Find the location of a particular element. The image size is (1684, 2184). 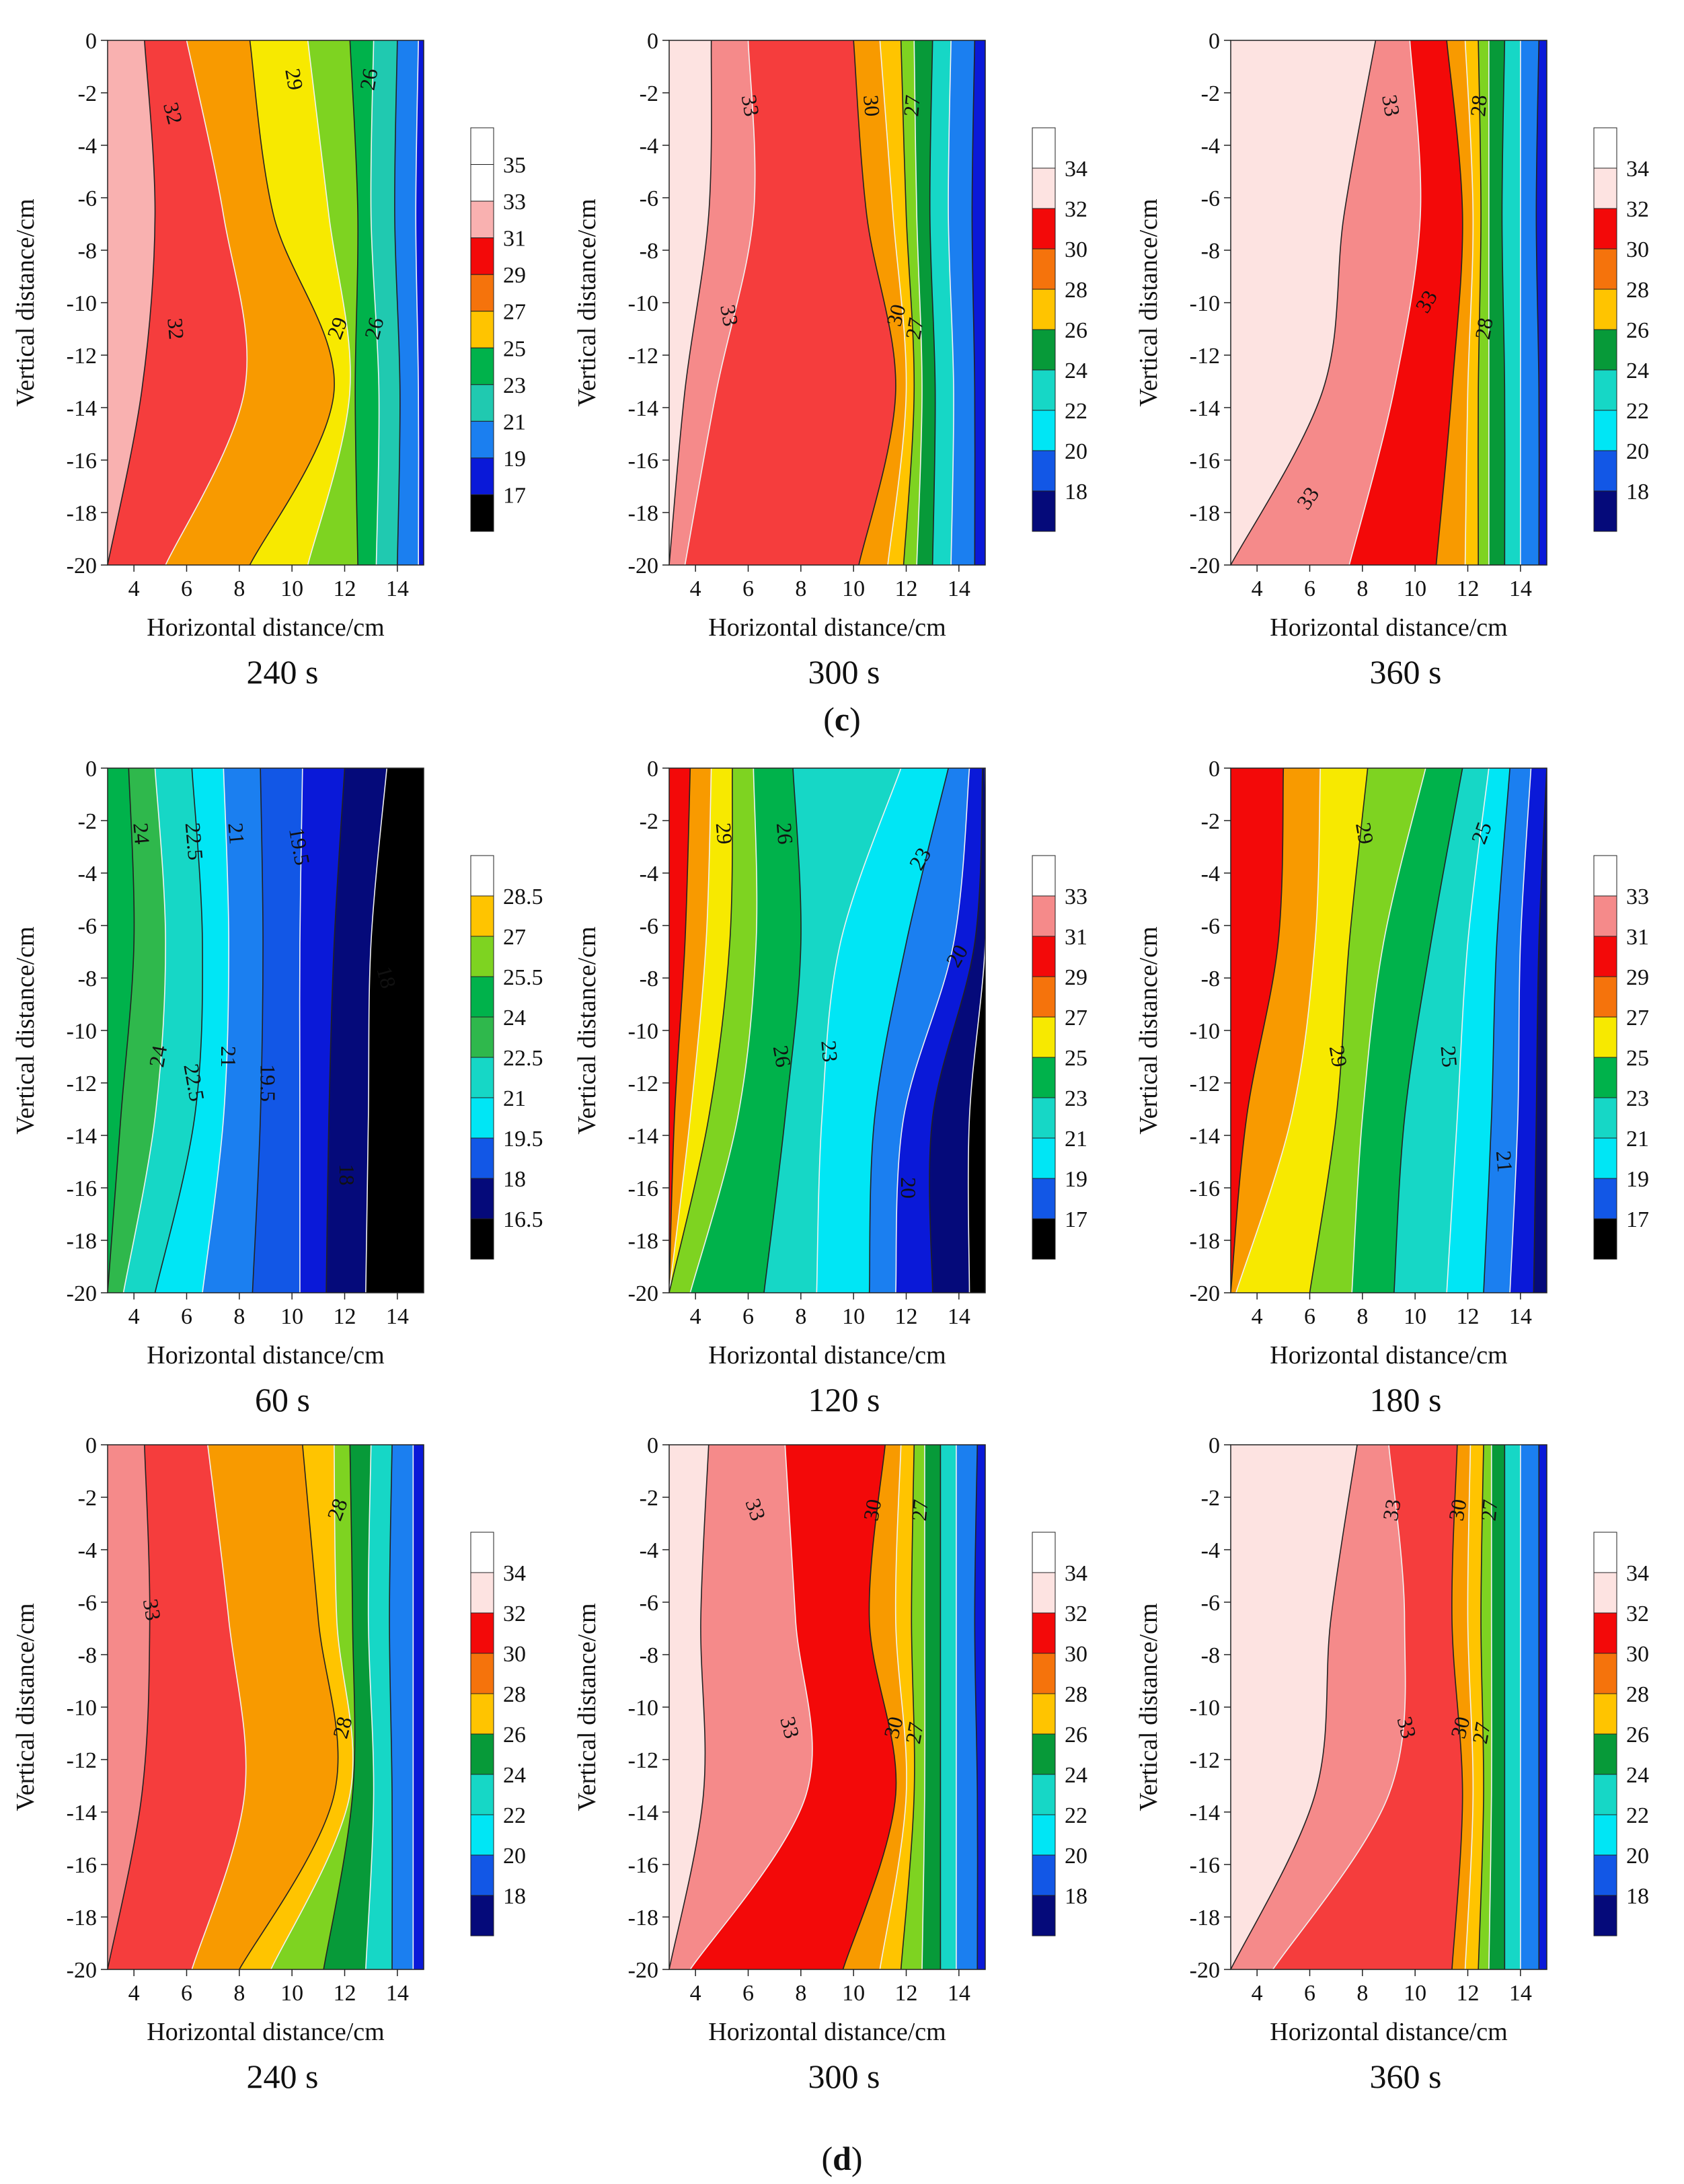

colorbar-label: 35 is located at coordinates (514, 165).